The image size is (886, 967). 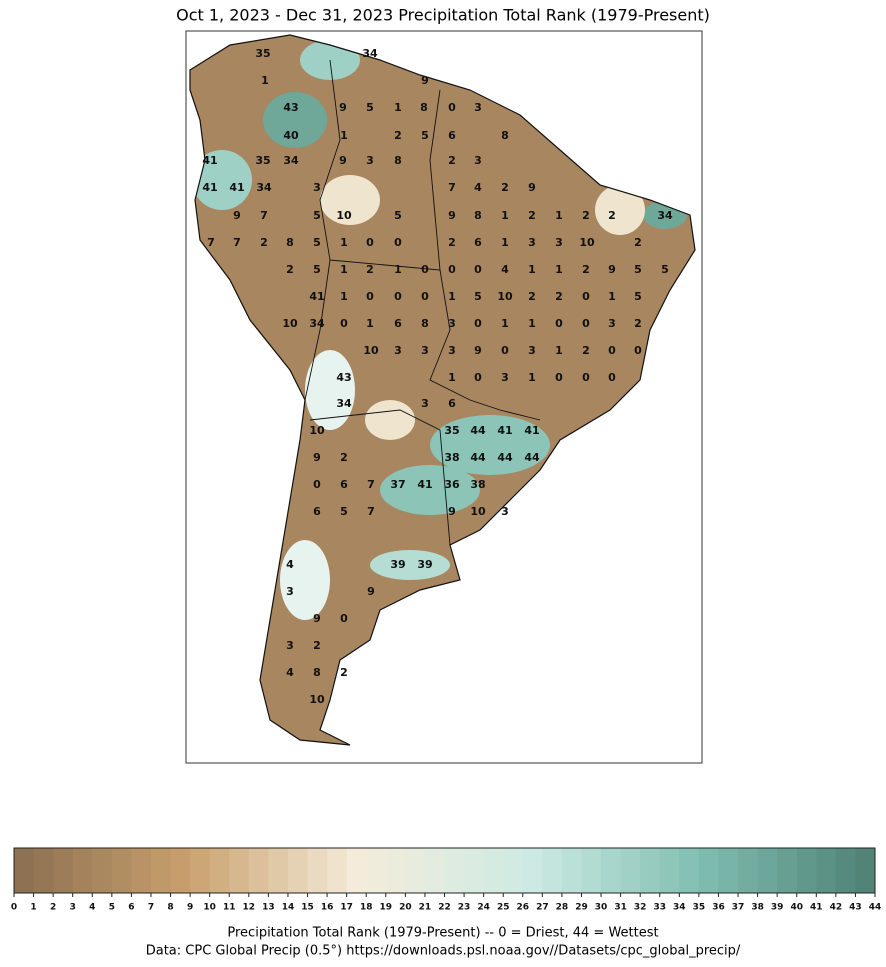 I want to click on colorbar-tick-label: 4, so click(x=92, y=908).